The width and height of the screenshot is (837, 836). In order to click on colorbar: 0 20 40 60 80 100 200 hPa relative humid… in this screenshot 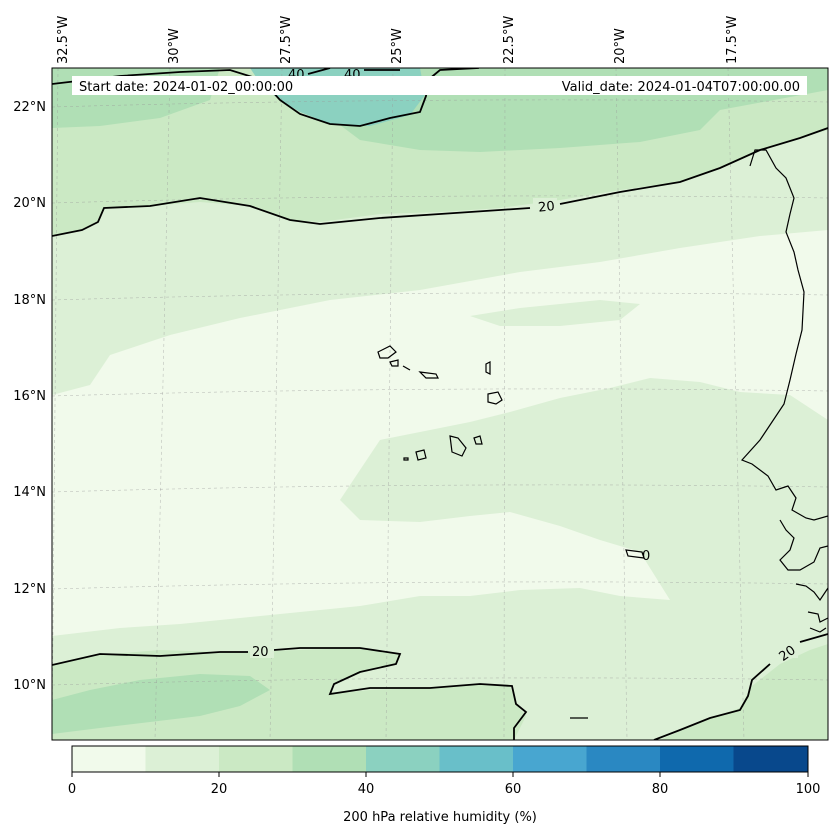, I will do `click(444, 785)`.